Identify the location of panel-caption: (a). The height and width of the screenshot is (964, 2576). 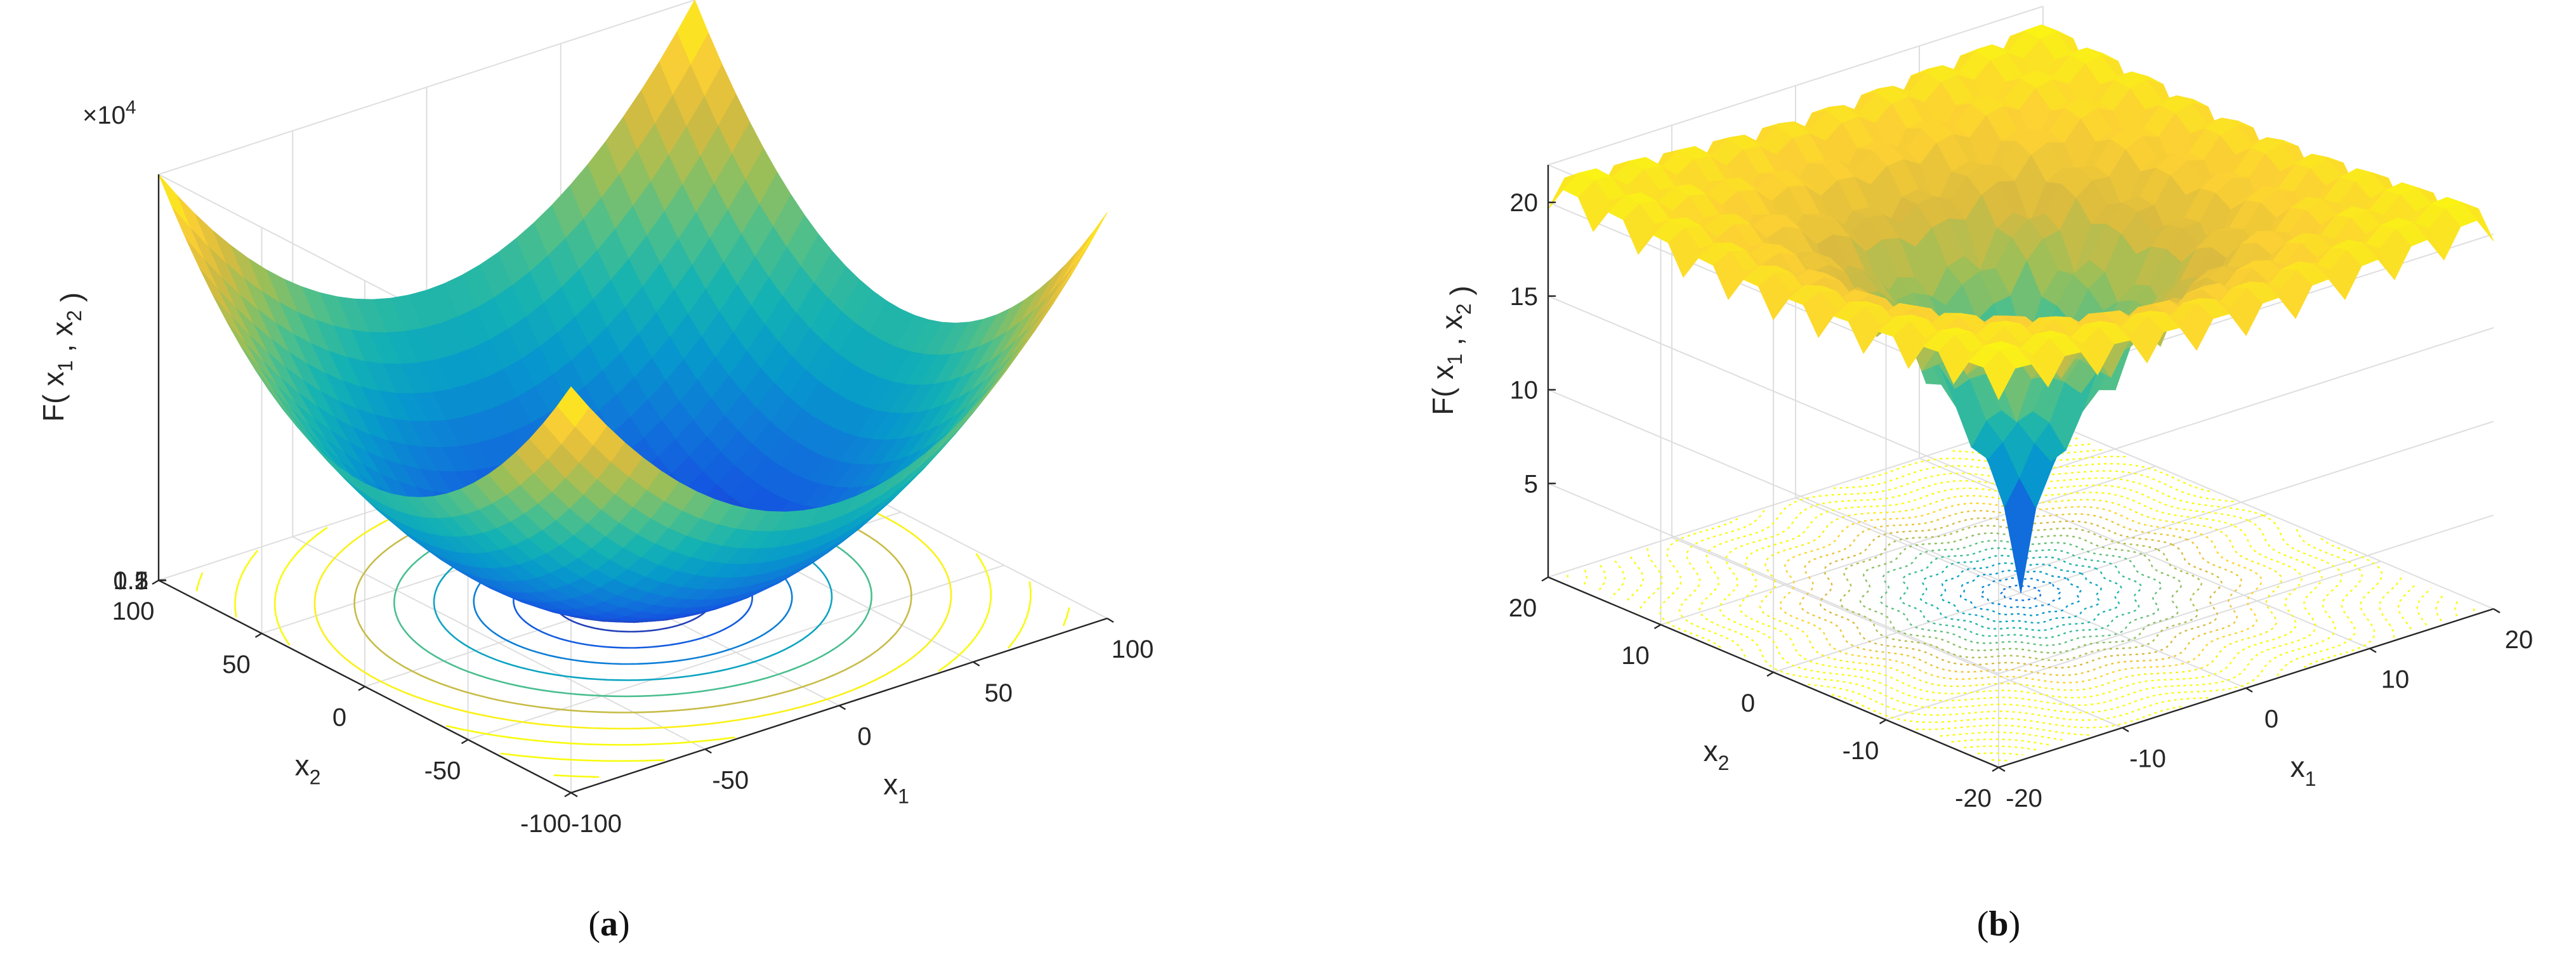
(608, 924).